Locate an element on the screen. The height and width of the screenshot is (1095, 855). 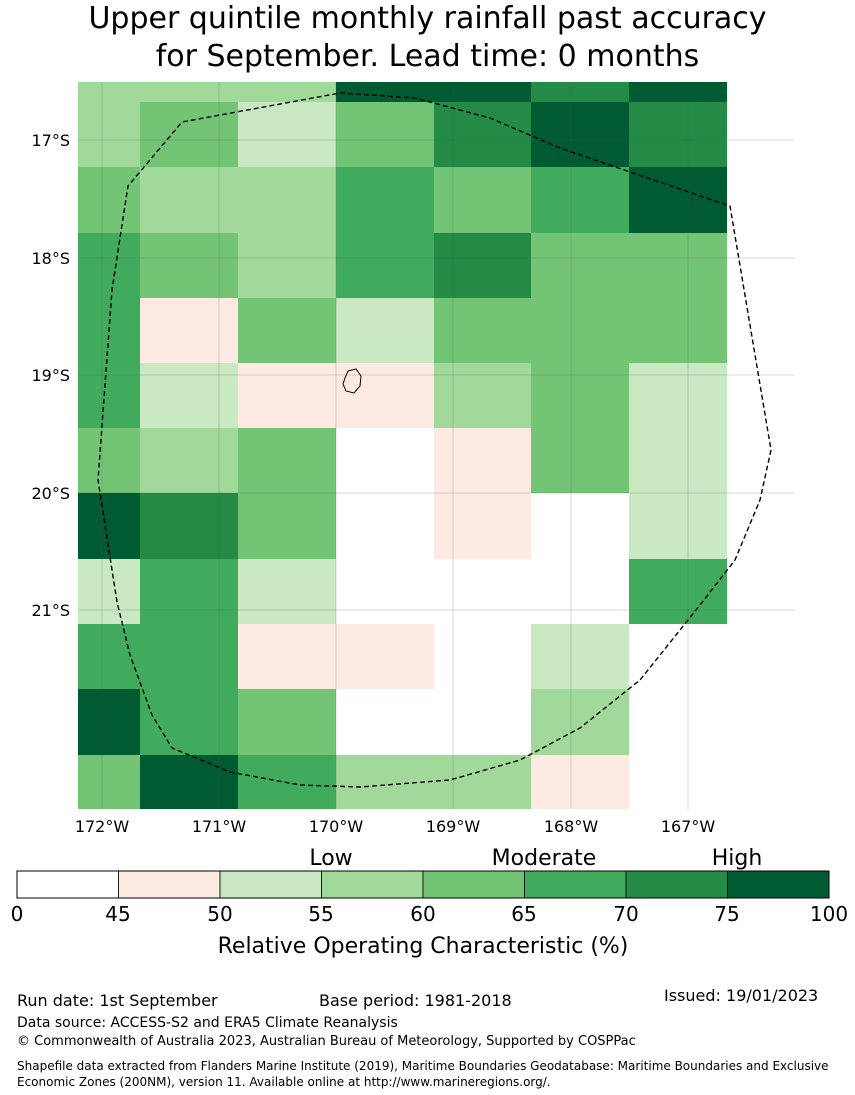
lon-label-168w: 168°W is located at coordinates (571, 826).